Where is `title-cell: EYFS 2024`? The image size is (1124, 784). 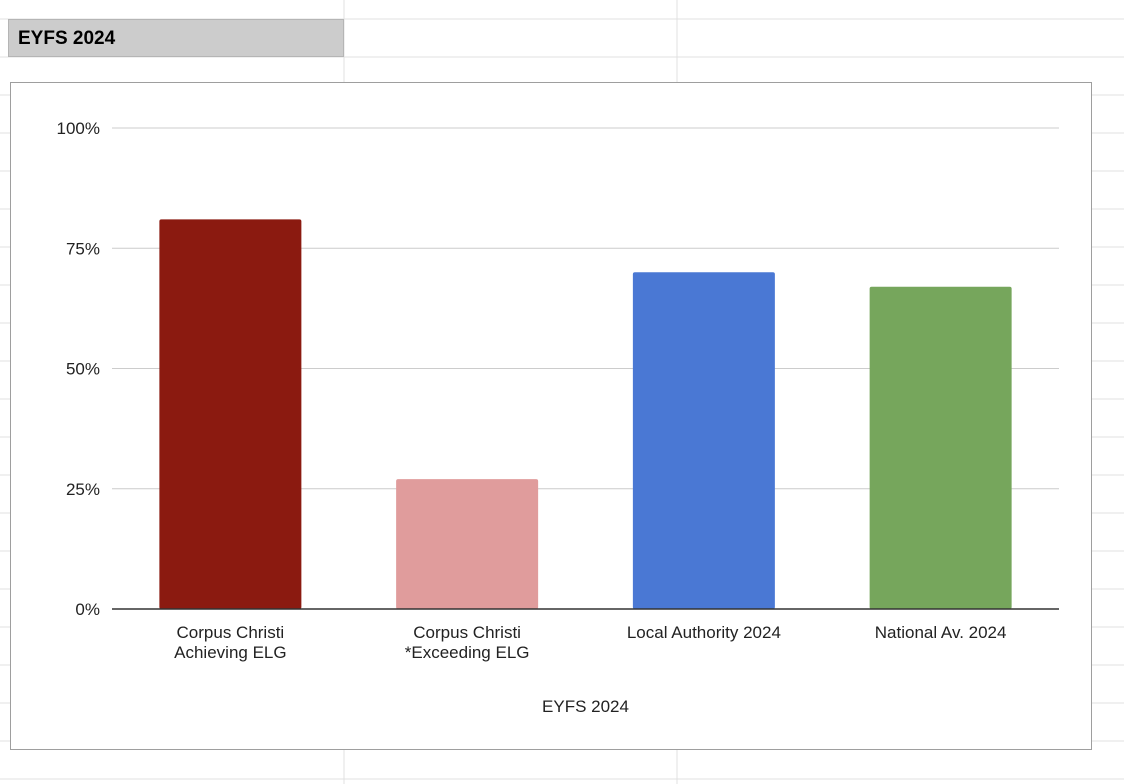
title-cell: EYFS 2024 is located at coordinates (176, 38).